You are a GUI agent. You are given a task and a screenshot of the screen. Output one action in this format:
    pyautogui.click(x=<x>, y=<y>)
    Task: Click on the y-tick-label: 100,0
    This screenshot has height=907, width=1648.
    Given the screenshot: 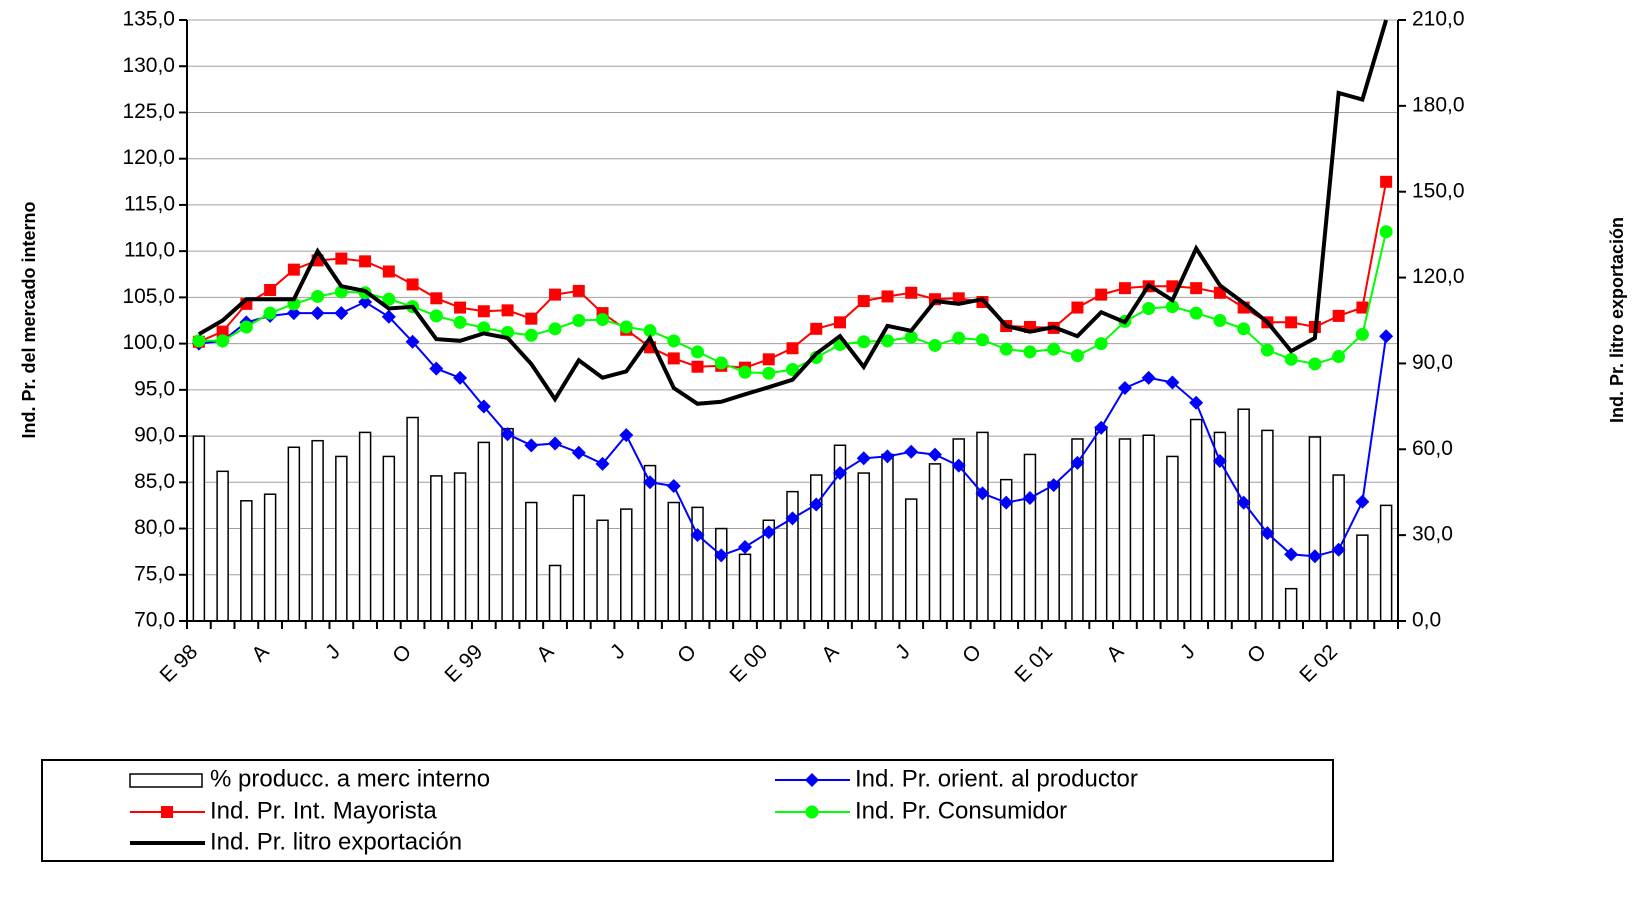 What is the action you would take?
    pyautogui.click(x=148, y=342)
    